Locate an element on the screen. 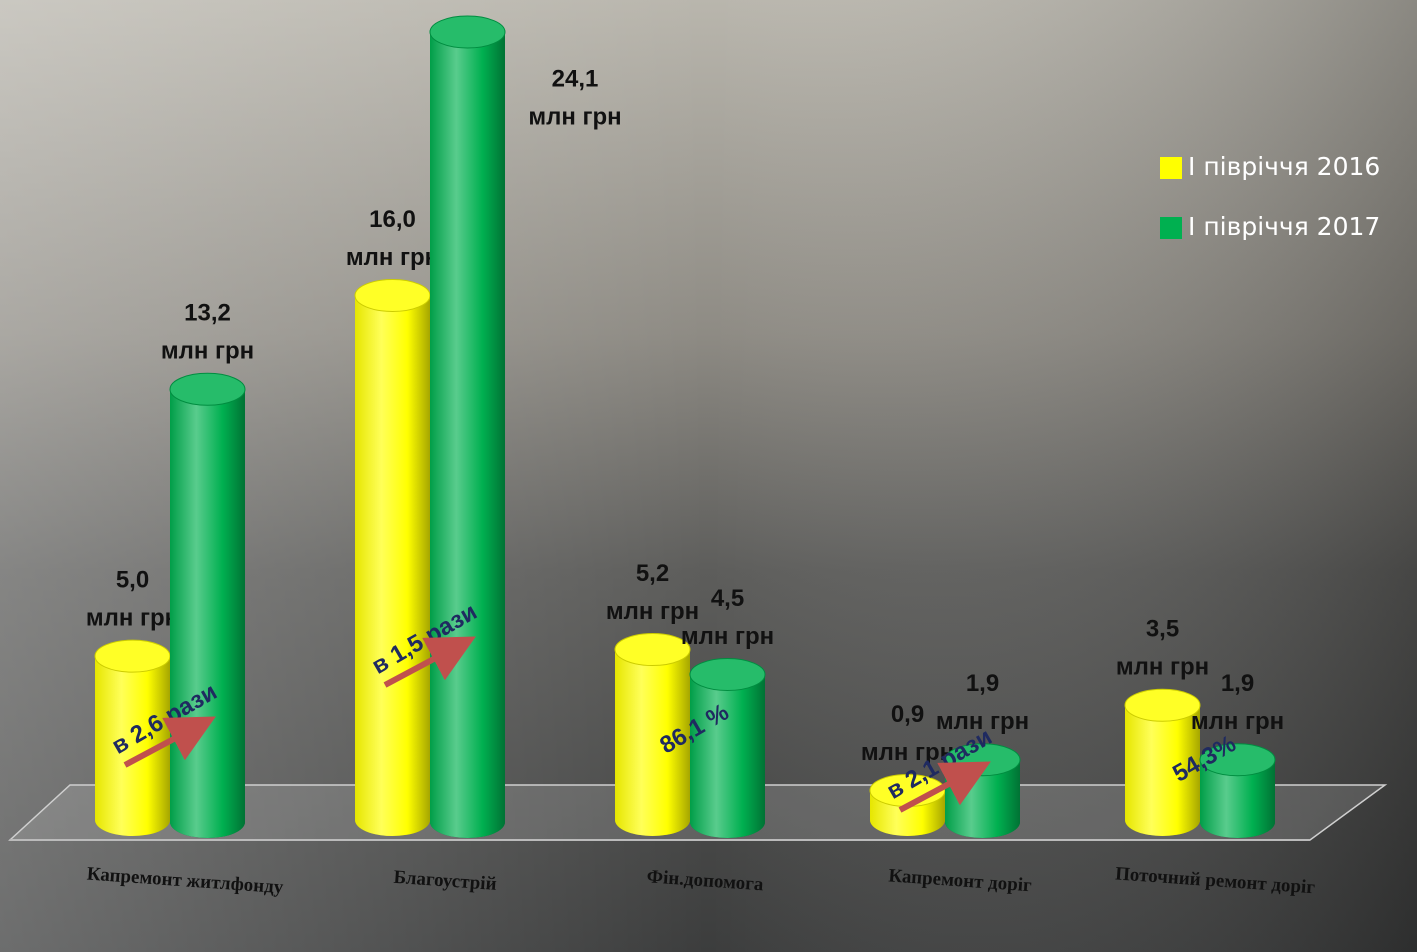 Image resolution: width=1417 pixels, height=952 pixels. value-label: 13,2 is located at coordinates (207, 313).